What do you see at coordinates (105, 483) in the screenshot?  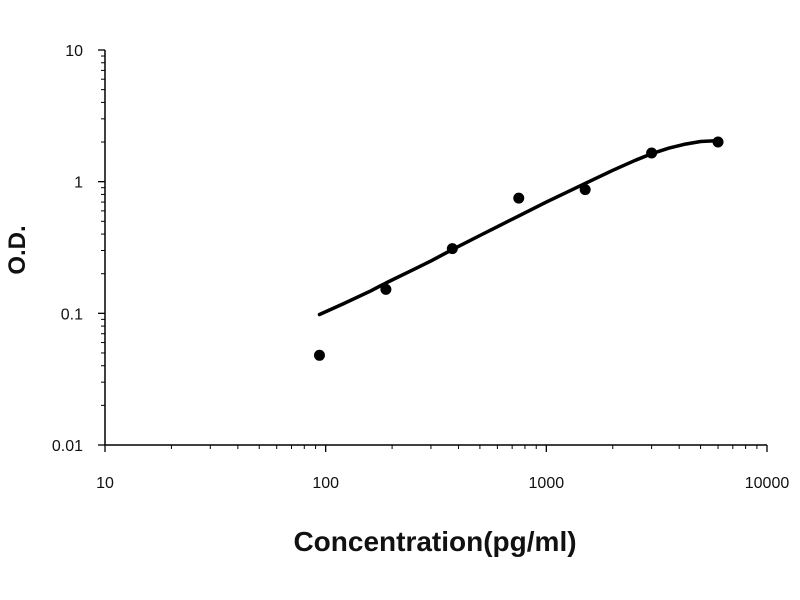 I see `x-tick-label: 10` at bounding box center [105, 483].